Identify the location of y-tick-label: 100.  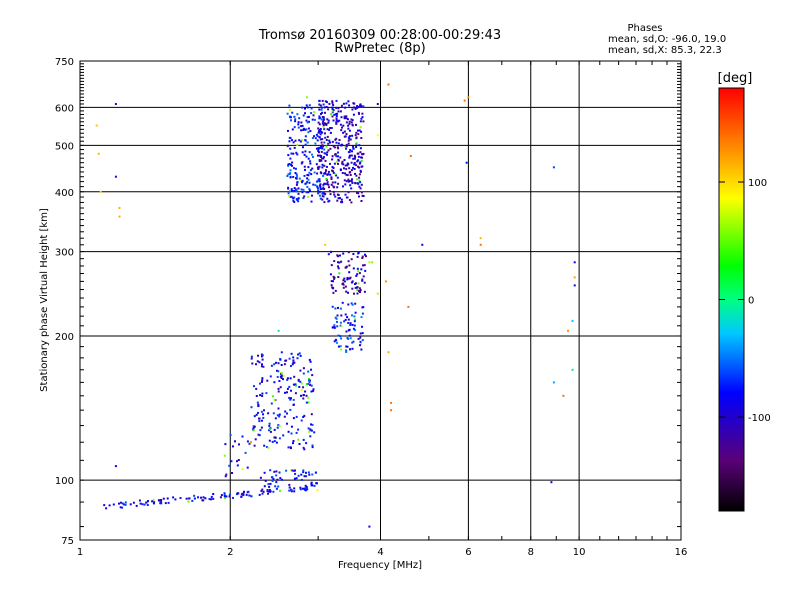
(64, 481).